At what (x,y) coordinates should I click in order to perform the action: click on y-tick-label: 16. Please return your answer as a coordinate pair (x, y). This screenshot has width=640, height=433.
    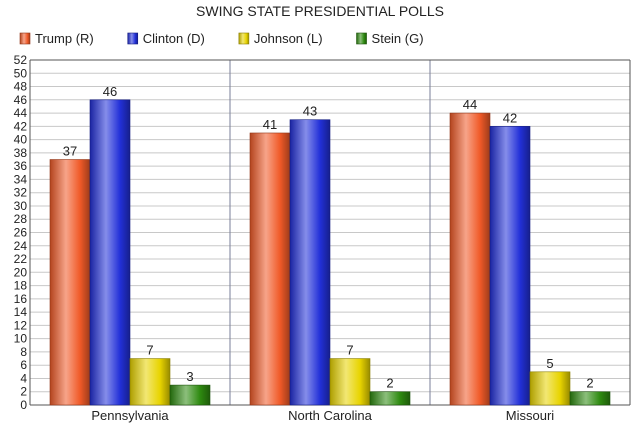
    Looking at the image, I should click on (21, 299).